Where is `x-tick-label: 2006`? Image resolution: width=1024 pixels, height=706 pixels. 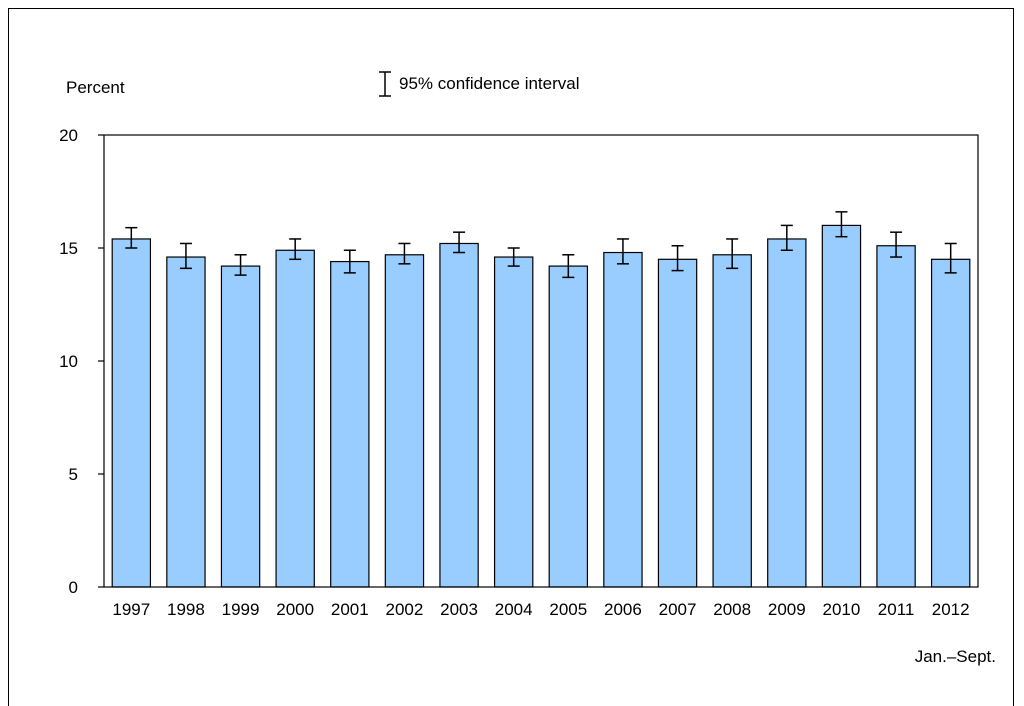
x-tick-label: 2006 is located at coordinates (623, 609).